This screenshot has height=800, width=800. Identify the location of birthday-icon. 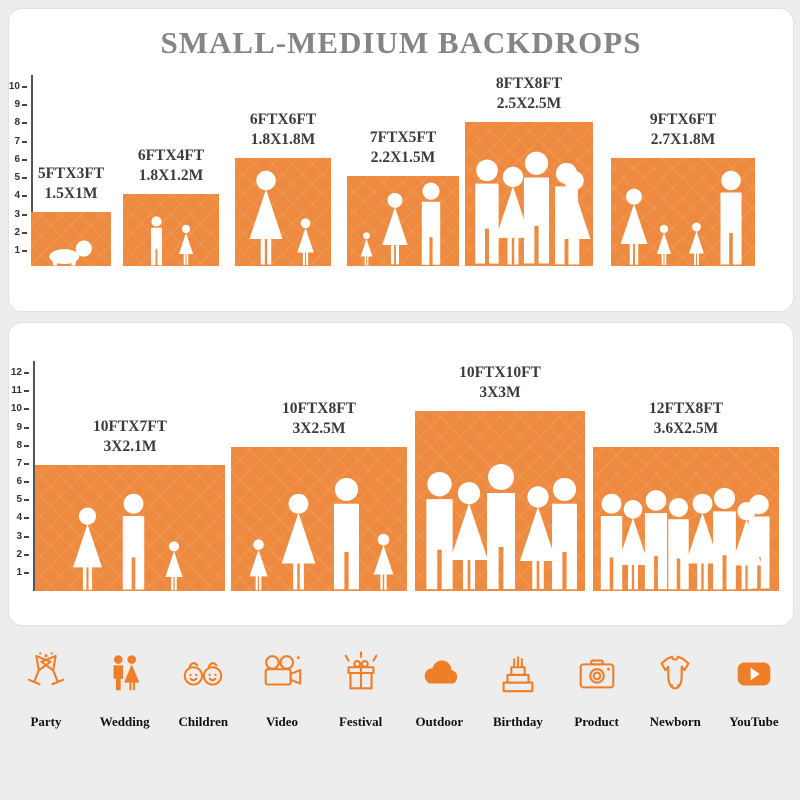
(518, 674).